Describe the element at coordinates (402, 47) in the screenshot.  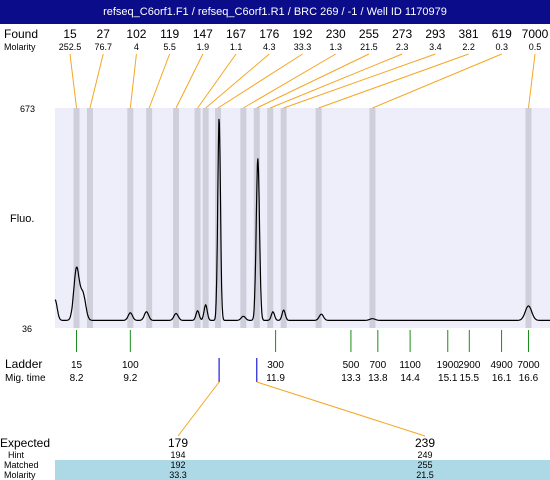
I see `found-molarity-label: 2.3` at that location.